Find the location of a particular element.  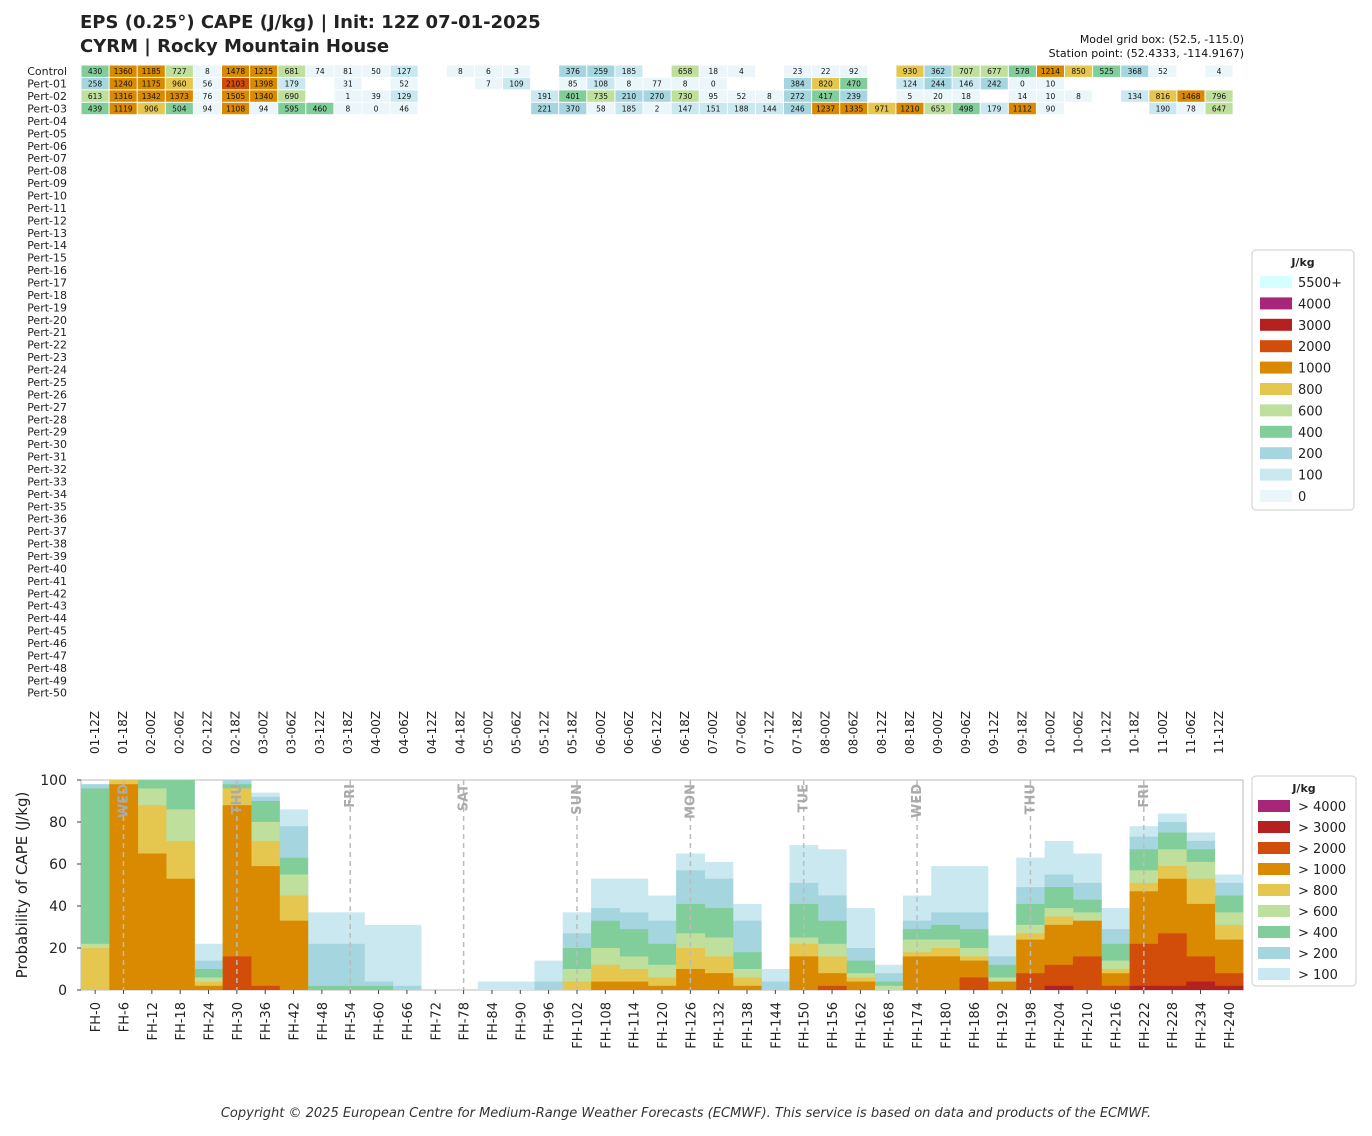

cell-value: 1112 is located at coordinates (1022, 109).